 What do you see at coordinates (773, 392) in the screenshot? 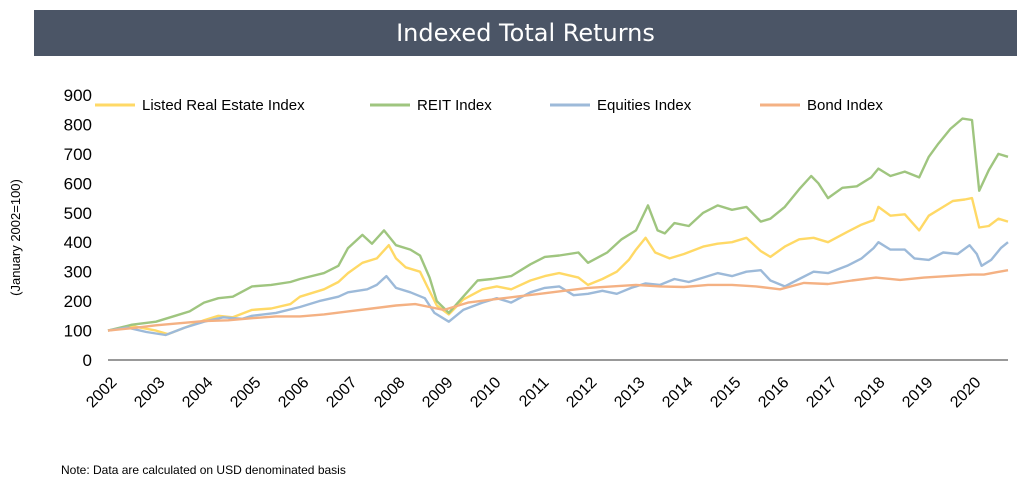
I see `x-tick-label: 2016` at bounding box center [773, 392].